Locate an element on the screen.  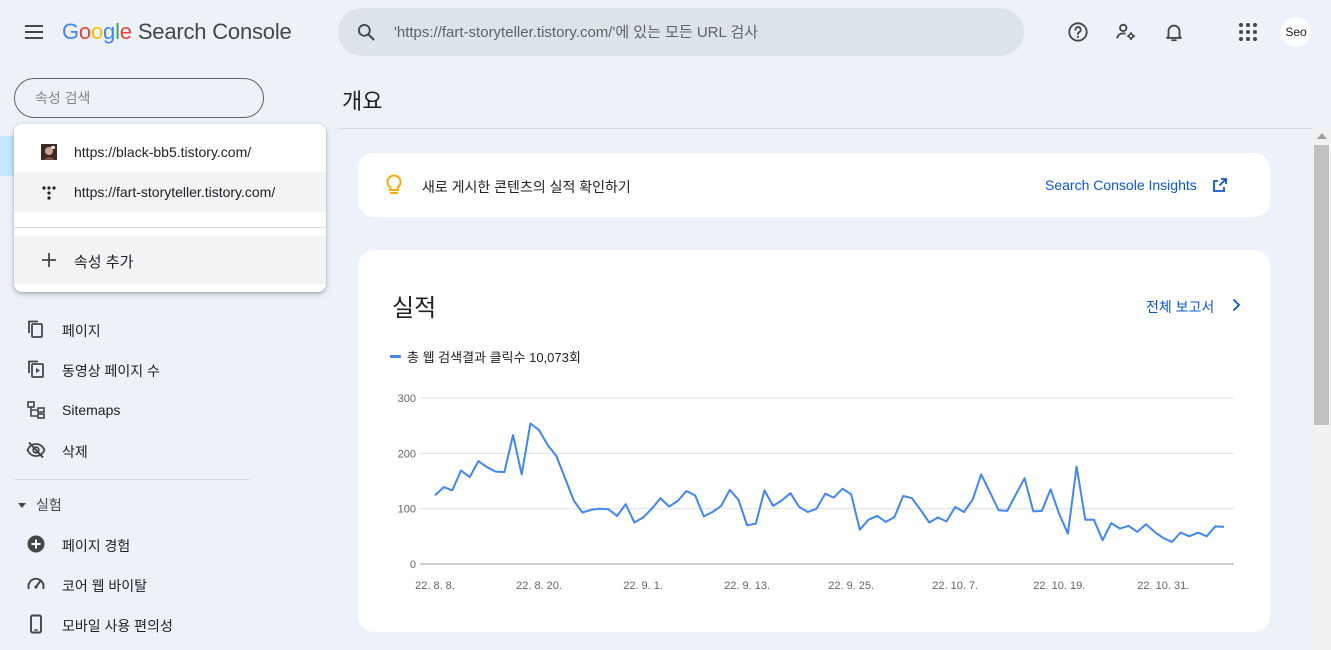
help-icon is located at coordinates (1078, 32).